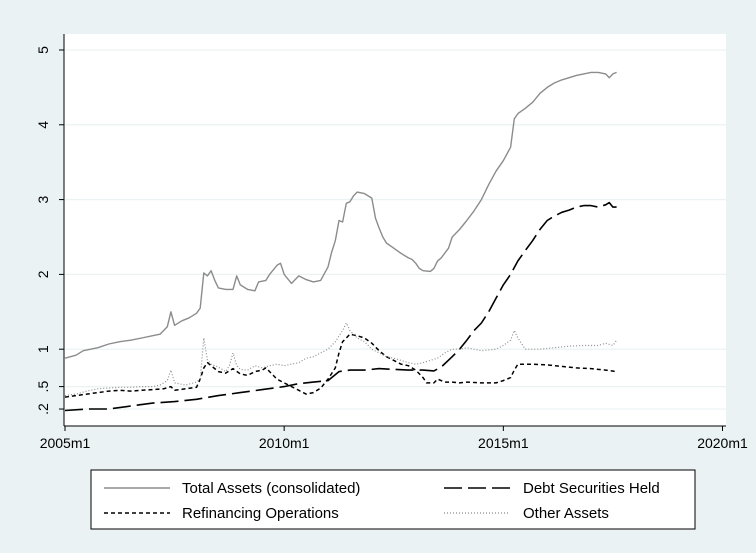 The height and width of the screenshot is (553, 756). I want to click on y-tick-label: .2, so click(43, 409).